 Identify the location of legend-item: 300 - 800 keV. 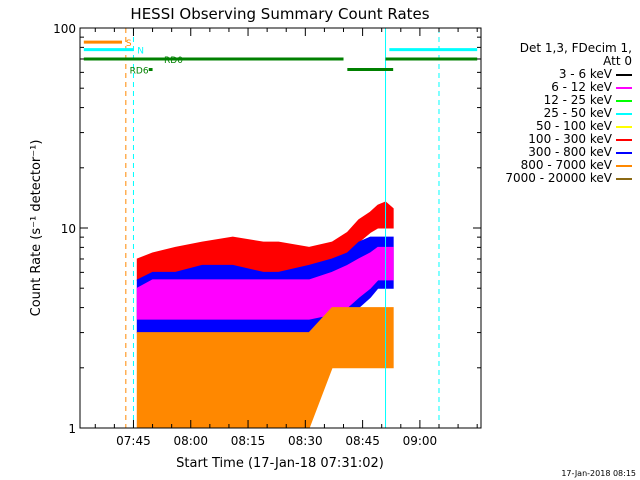
(580, 152).